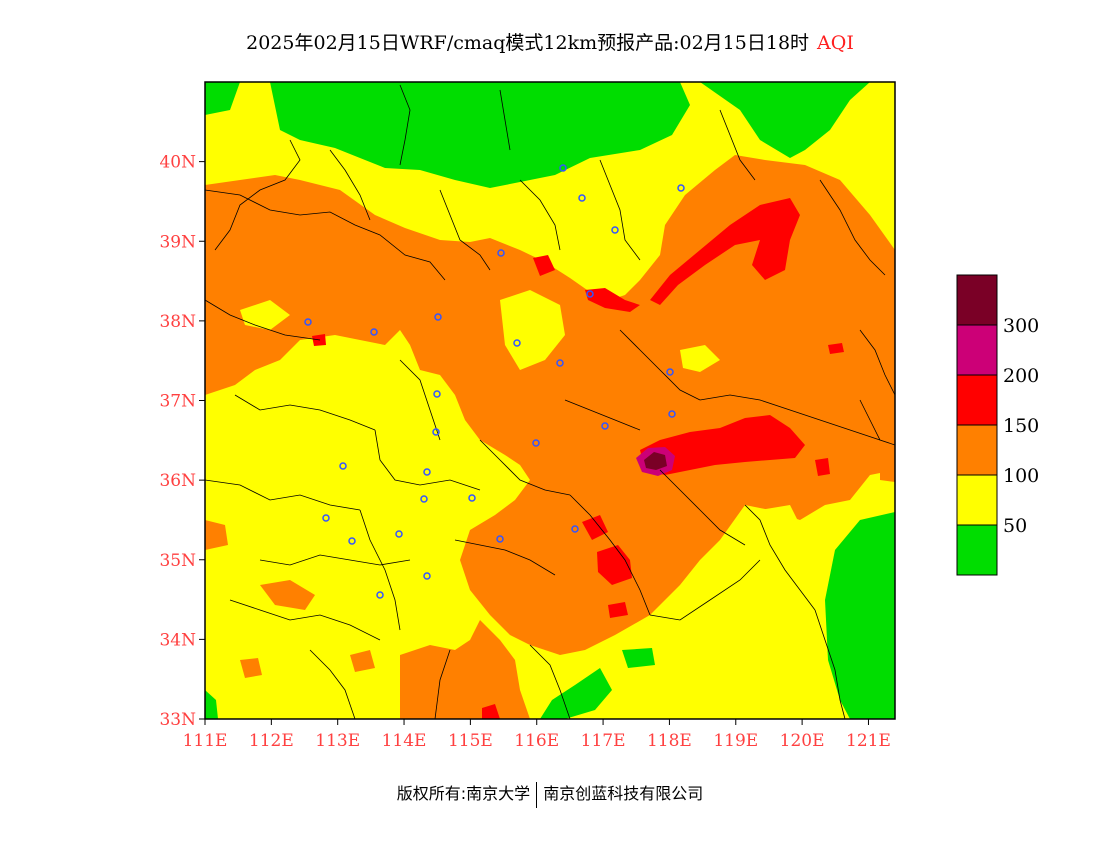  I want to click on aqi-red-south-blob, so click(614, 565).